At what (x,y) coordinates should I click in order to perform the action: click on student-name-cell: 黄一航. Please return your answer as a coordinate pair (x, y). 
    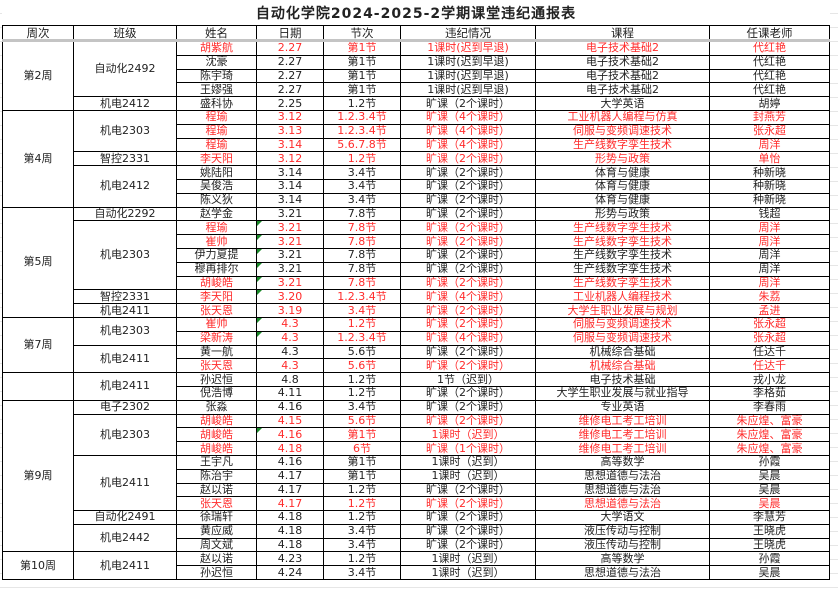
    Looking at the image, I should click on (216, 352).